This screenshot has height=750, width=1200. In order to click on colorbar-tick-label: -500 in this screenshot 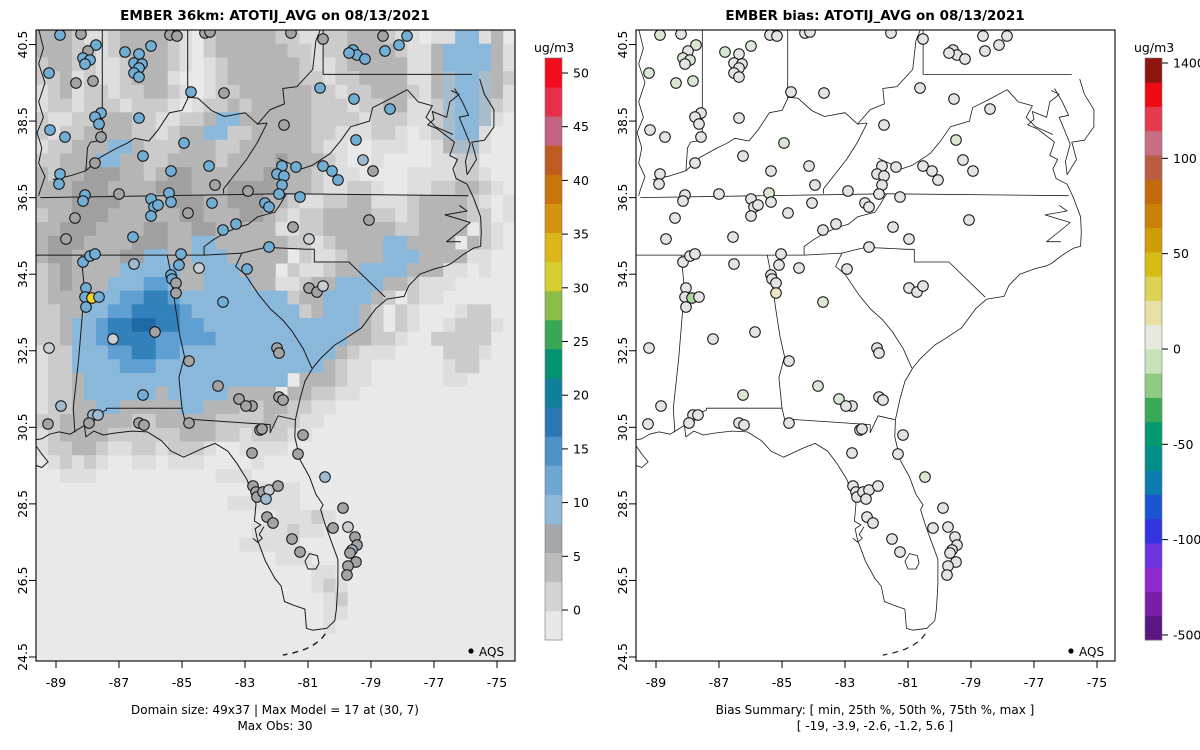, I will do `click(1186, 634)`.